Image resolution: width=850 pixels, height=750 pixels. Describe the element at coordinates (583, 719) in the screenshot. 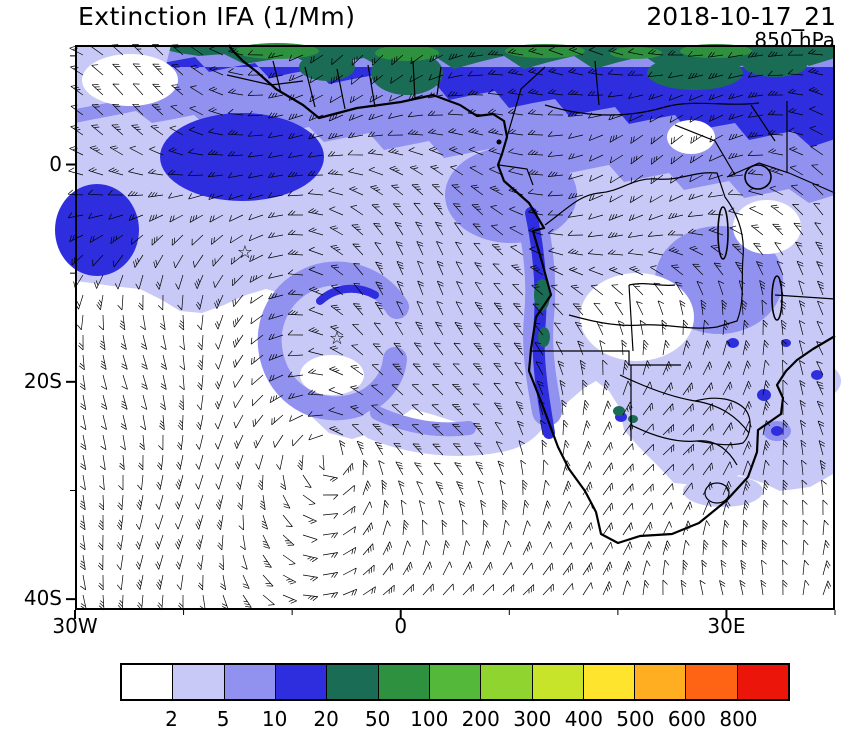

I see `colorbar-level-label: 400` at that location.